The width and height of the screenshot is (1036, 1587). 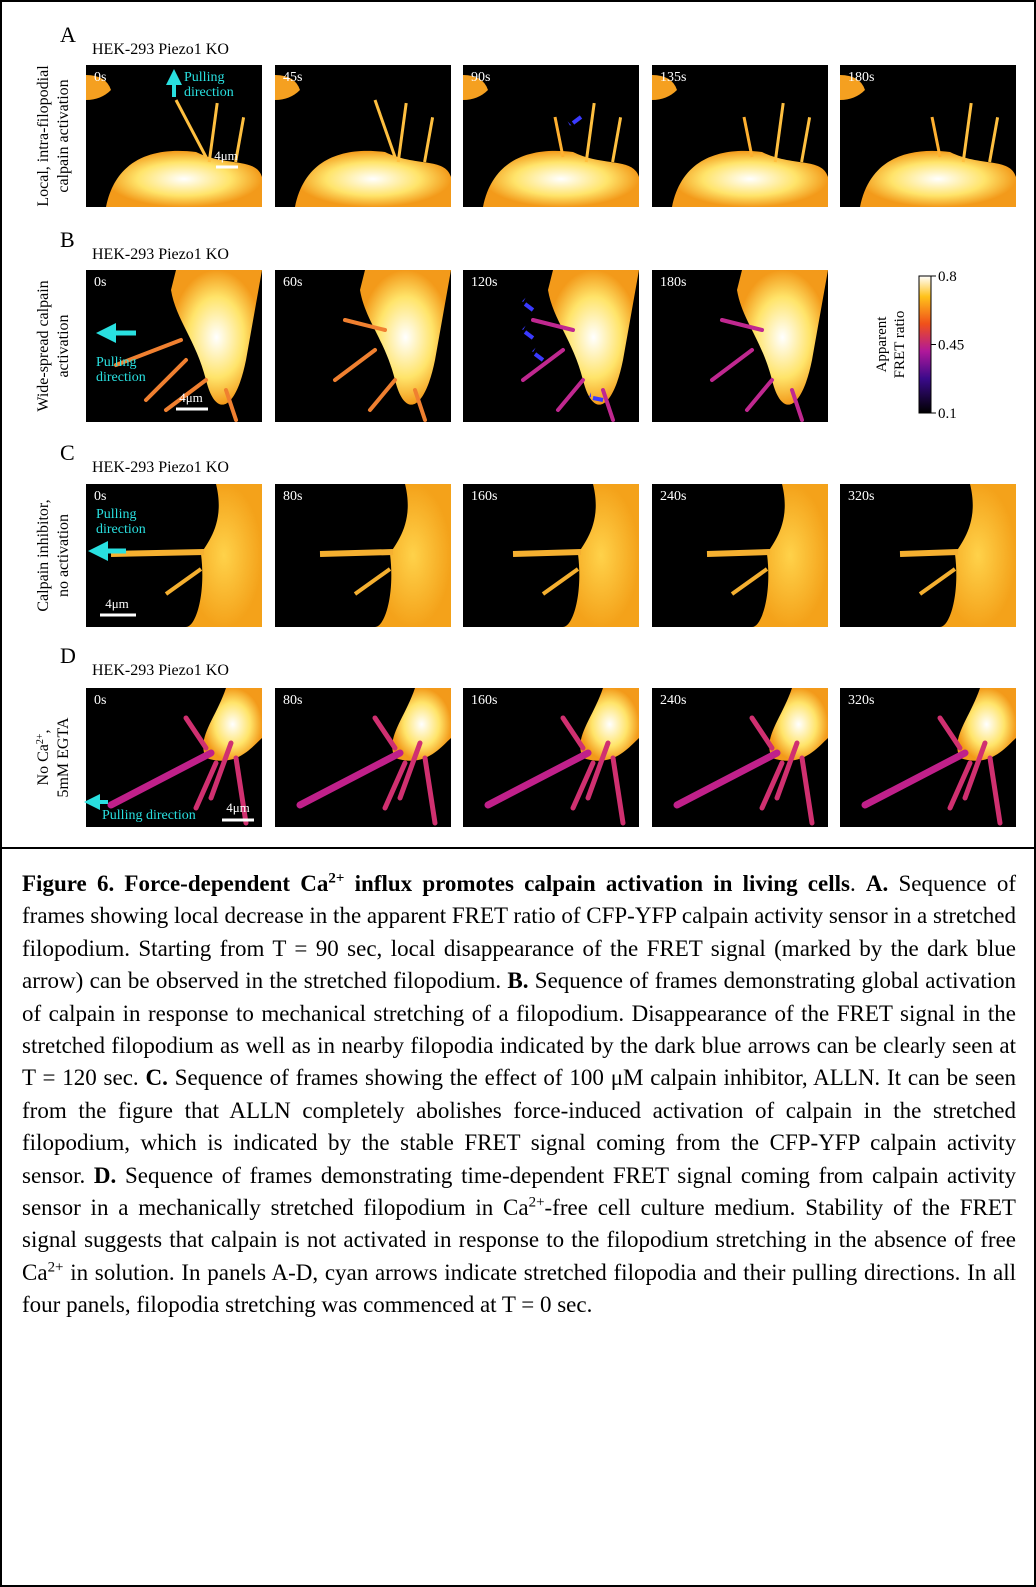 What do you see at coordinates (63, 555) in the screenshot?
I see `side-label: no activation` at bounding box center [63, 555].